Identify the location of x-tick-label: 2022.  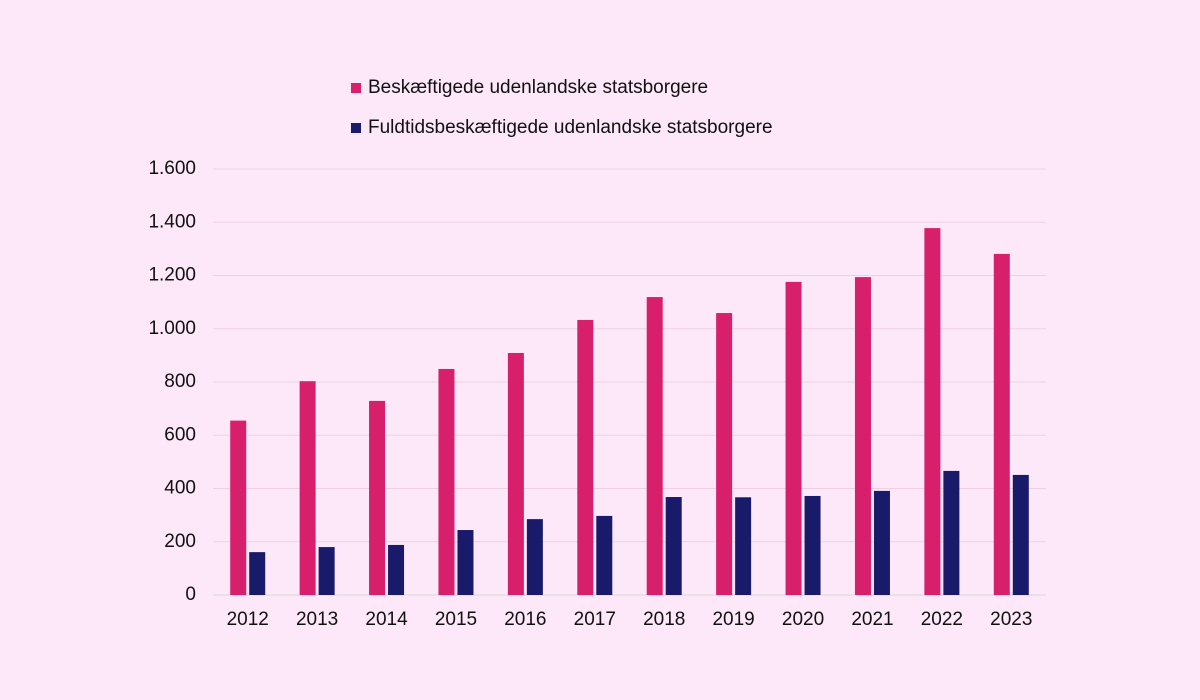
(942, 619).